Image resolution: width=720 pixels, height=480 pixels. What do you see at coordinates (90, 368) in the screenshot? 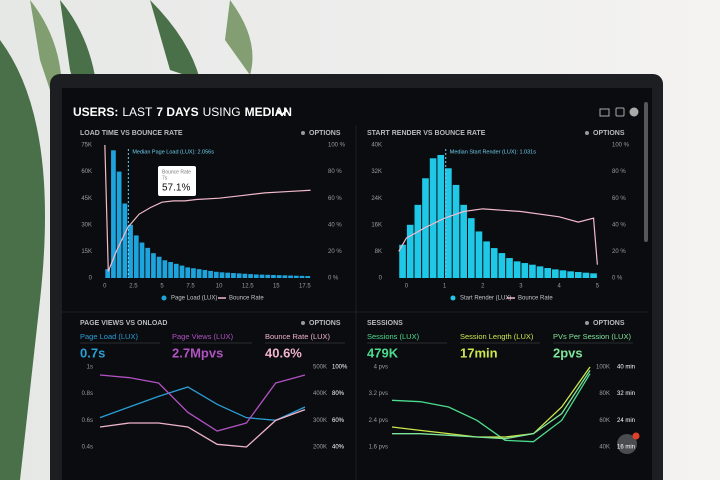
I see `y-tick-label: 1s` at bounding box center [90, 368].